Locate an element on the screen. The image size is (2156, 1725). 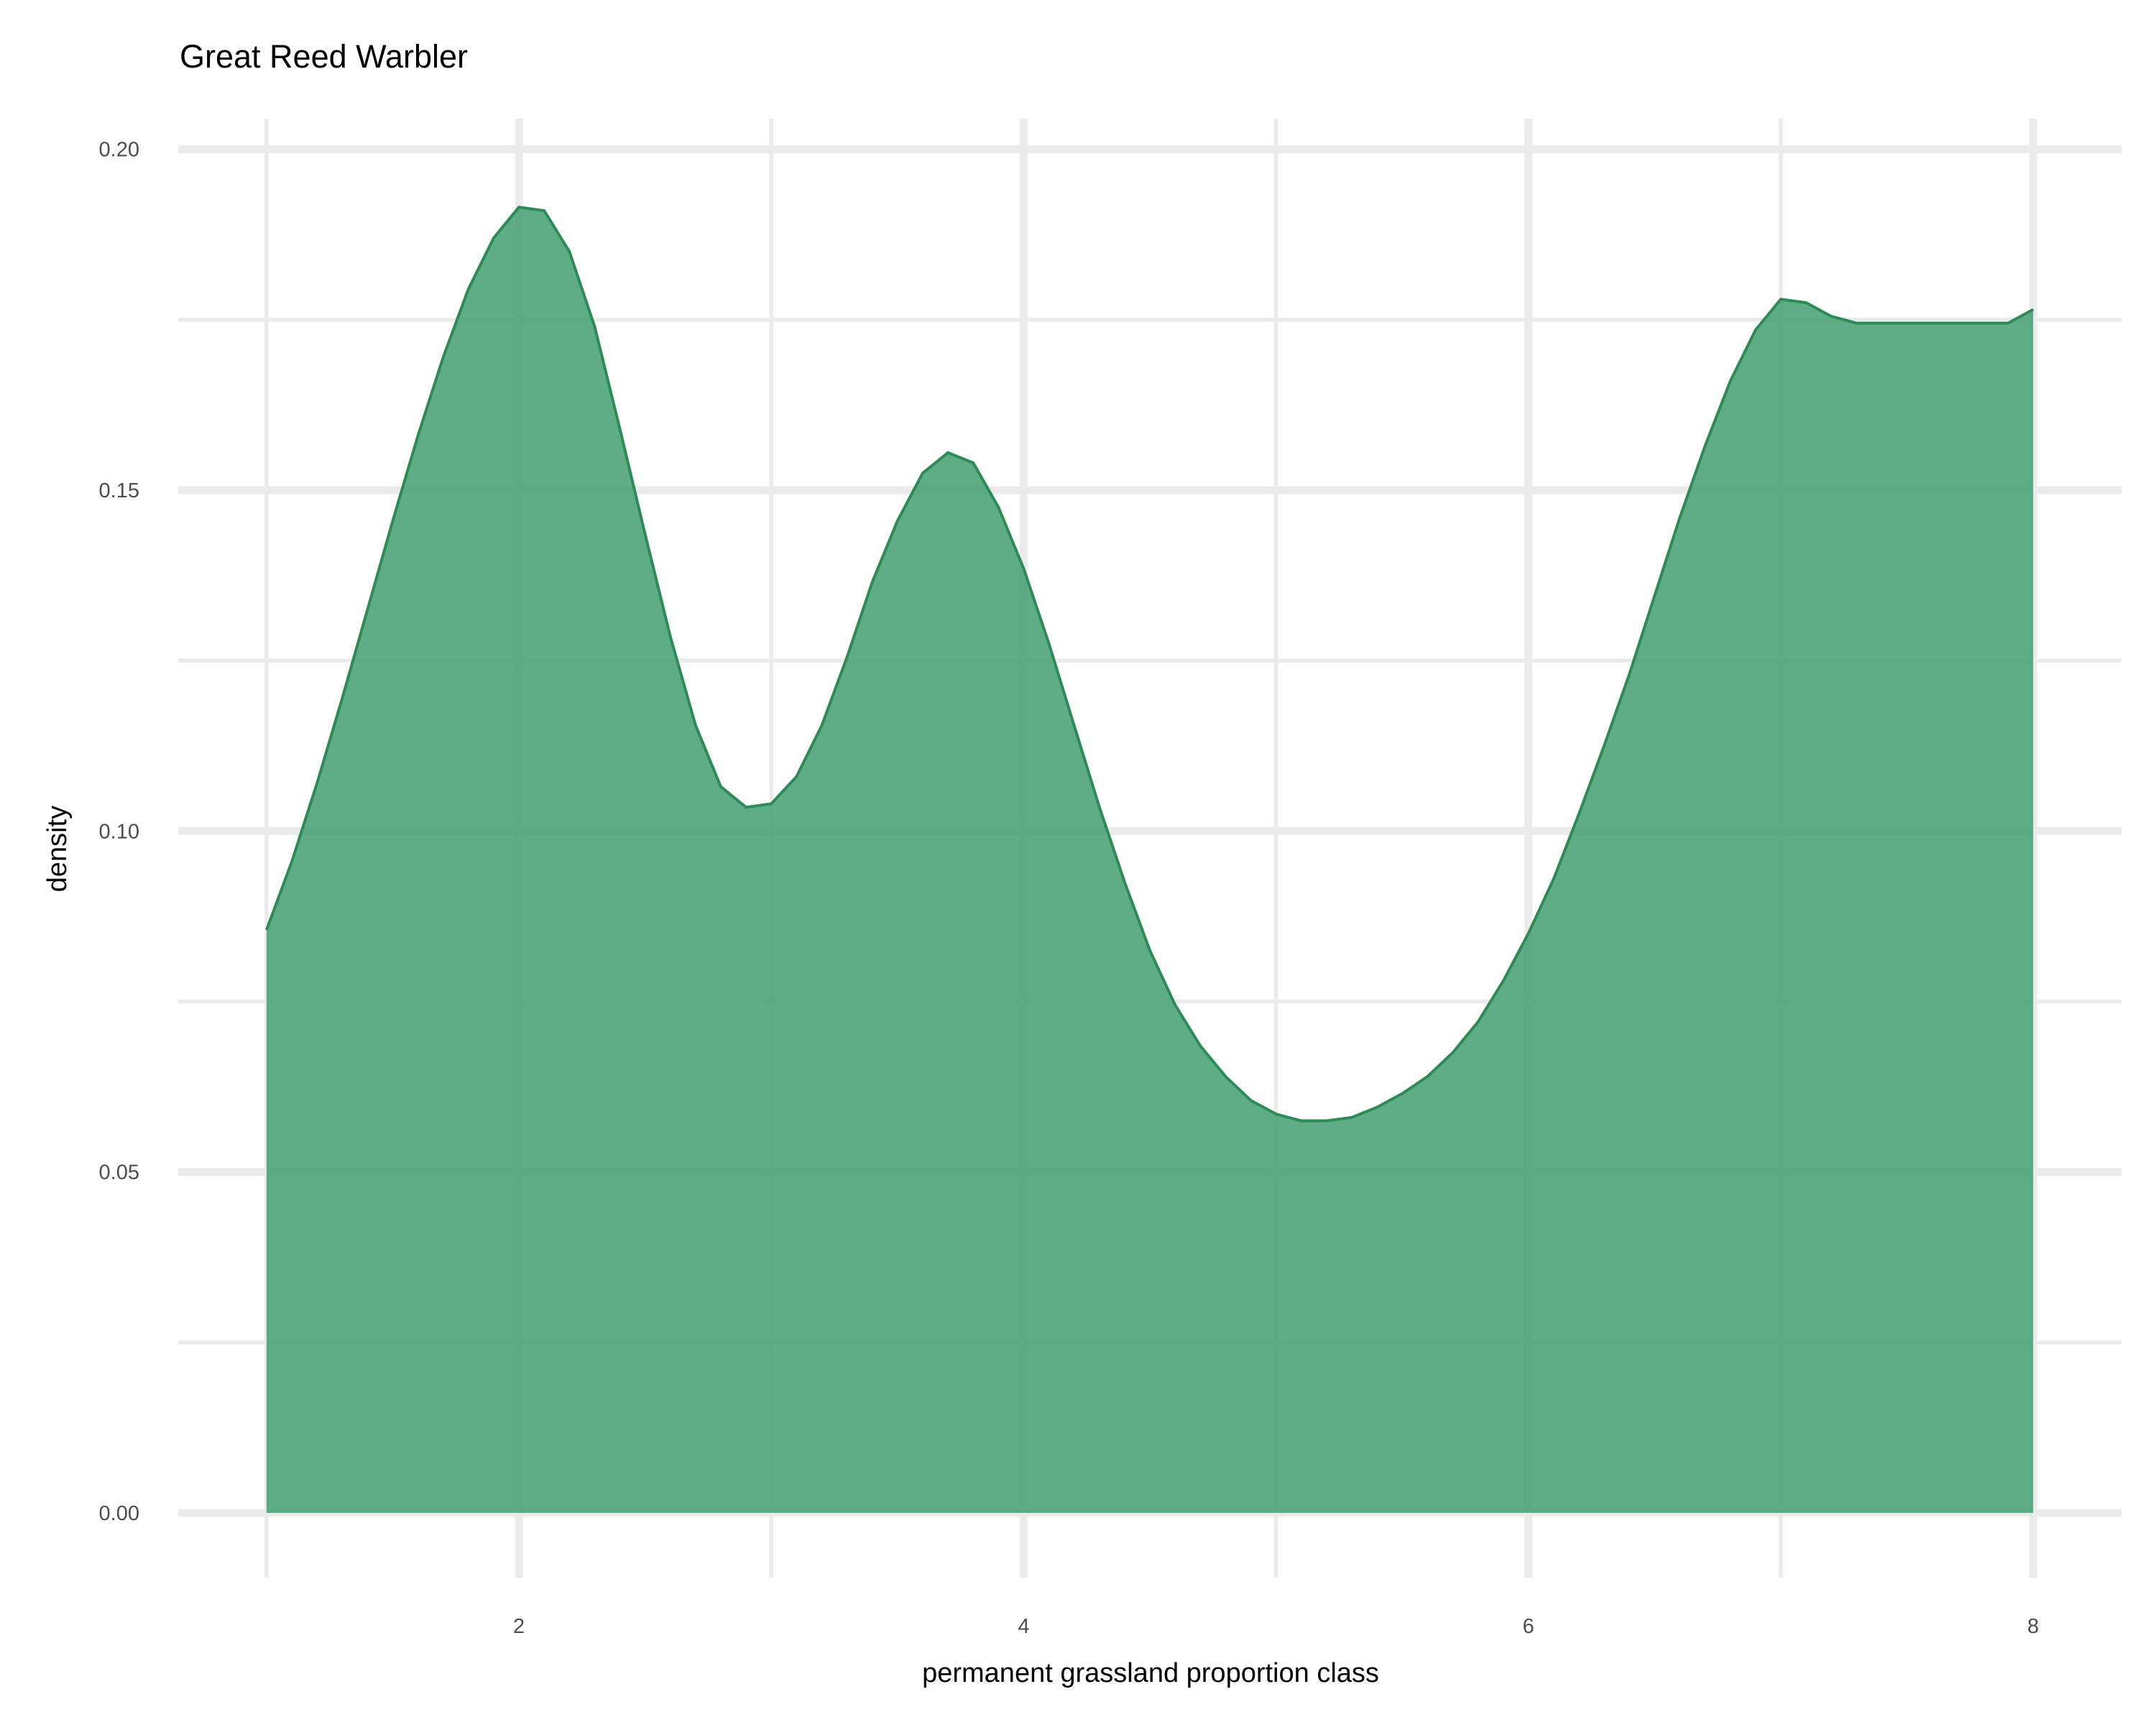
x-axis-ticks: 2 4 6 8 is located at coordinates (1276, 1626).